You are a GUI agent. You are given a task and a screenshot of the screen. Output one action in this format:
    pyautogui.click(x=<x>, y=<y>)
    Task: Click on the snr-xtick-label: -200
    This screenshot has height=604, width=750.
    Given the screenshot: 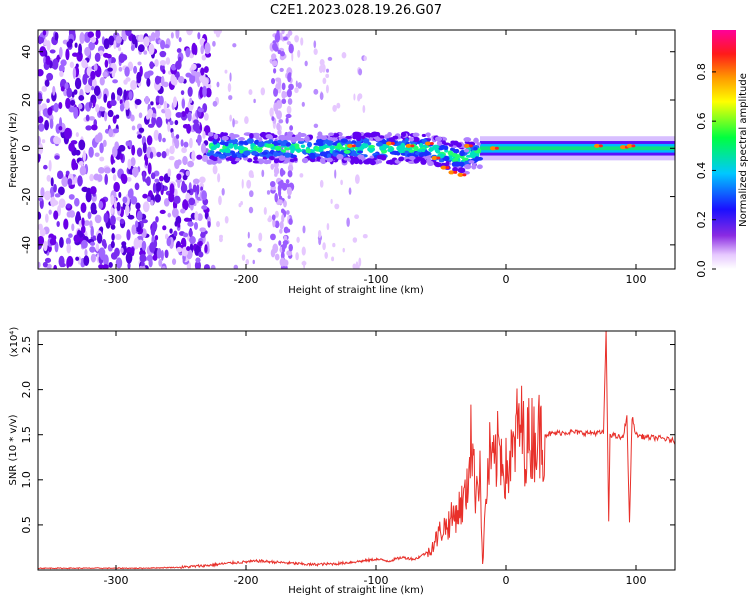 What is the action you would take?
    pyautogui.click(x=246, y=580)
    